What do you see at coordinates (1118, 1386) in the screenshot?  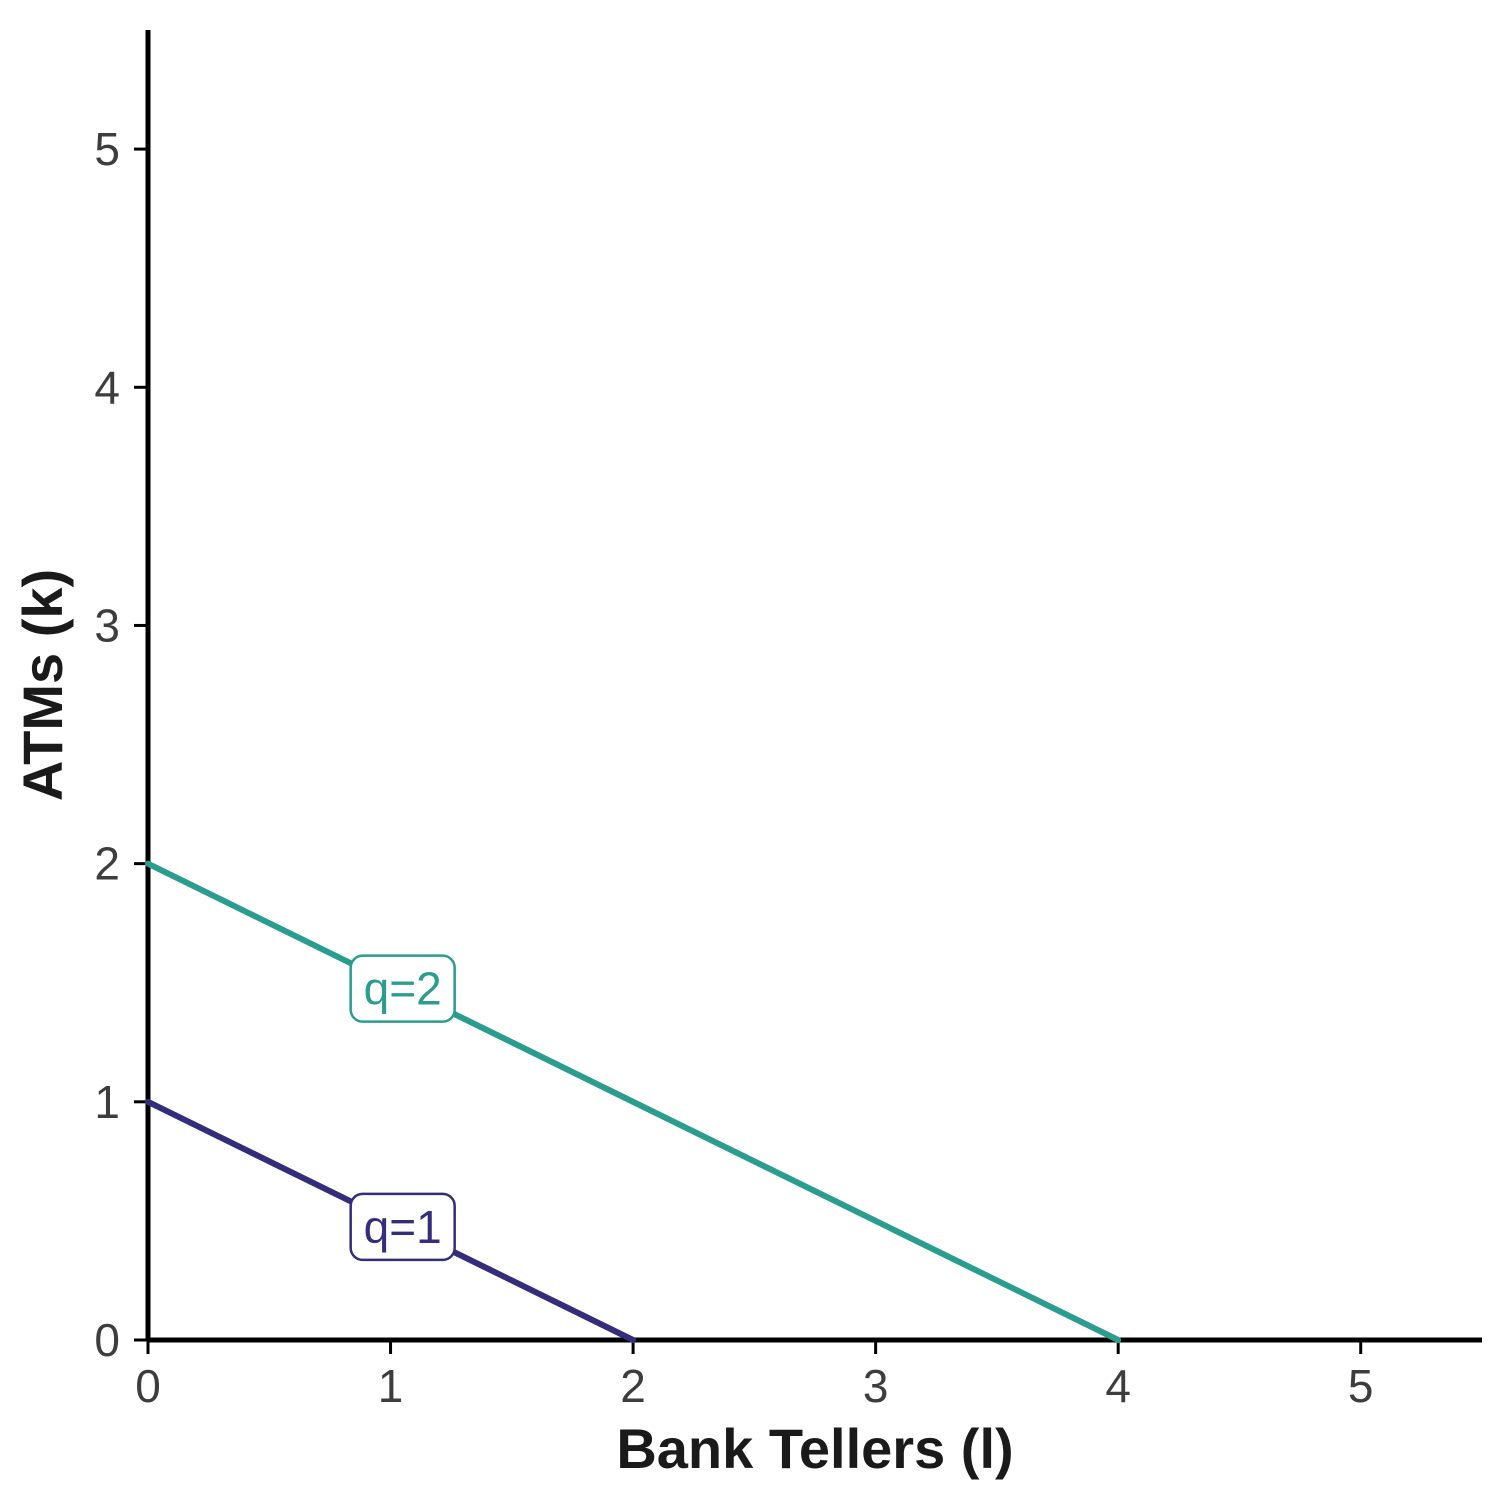 I see `x-tick-label: 4` at bounding box center [1118, 1386].